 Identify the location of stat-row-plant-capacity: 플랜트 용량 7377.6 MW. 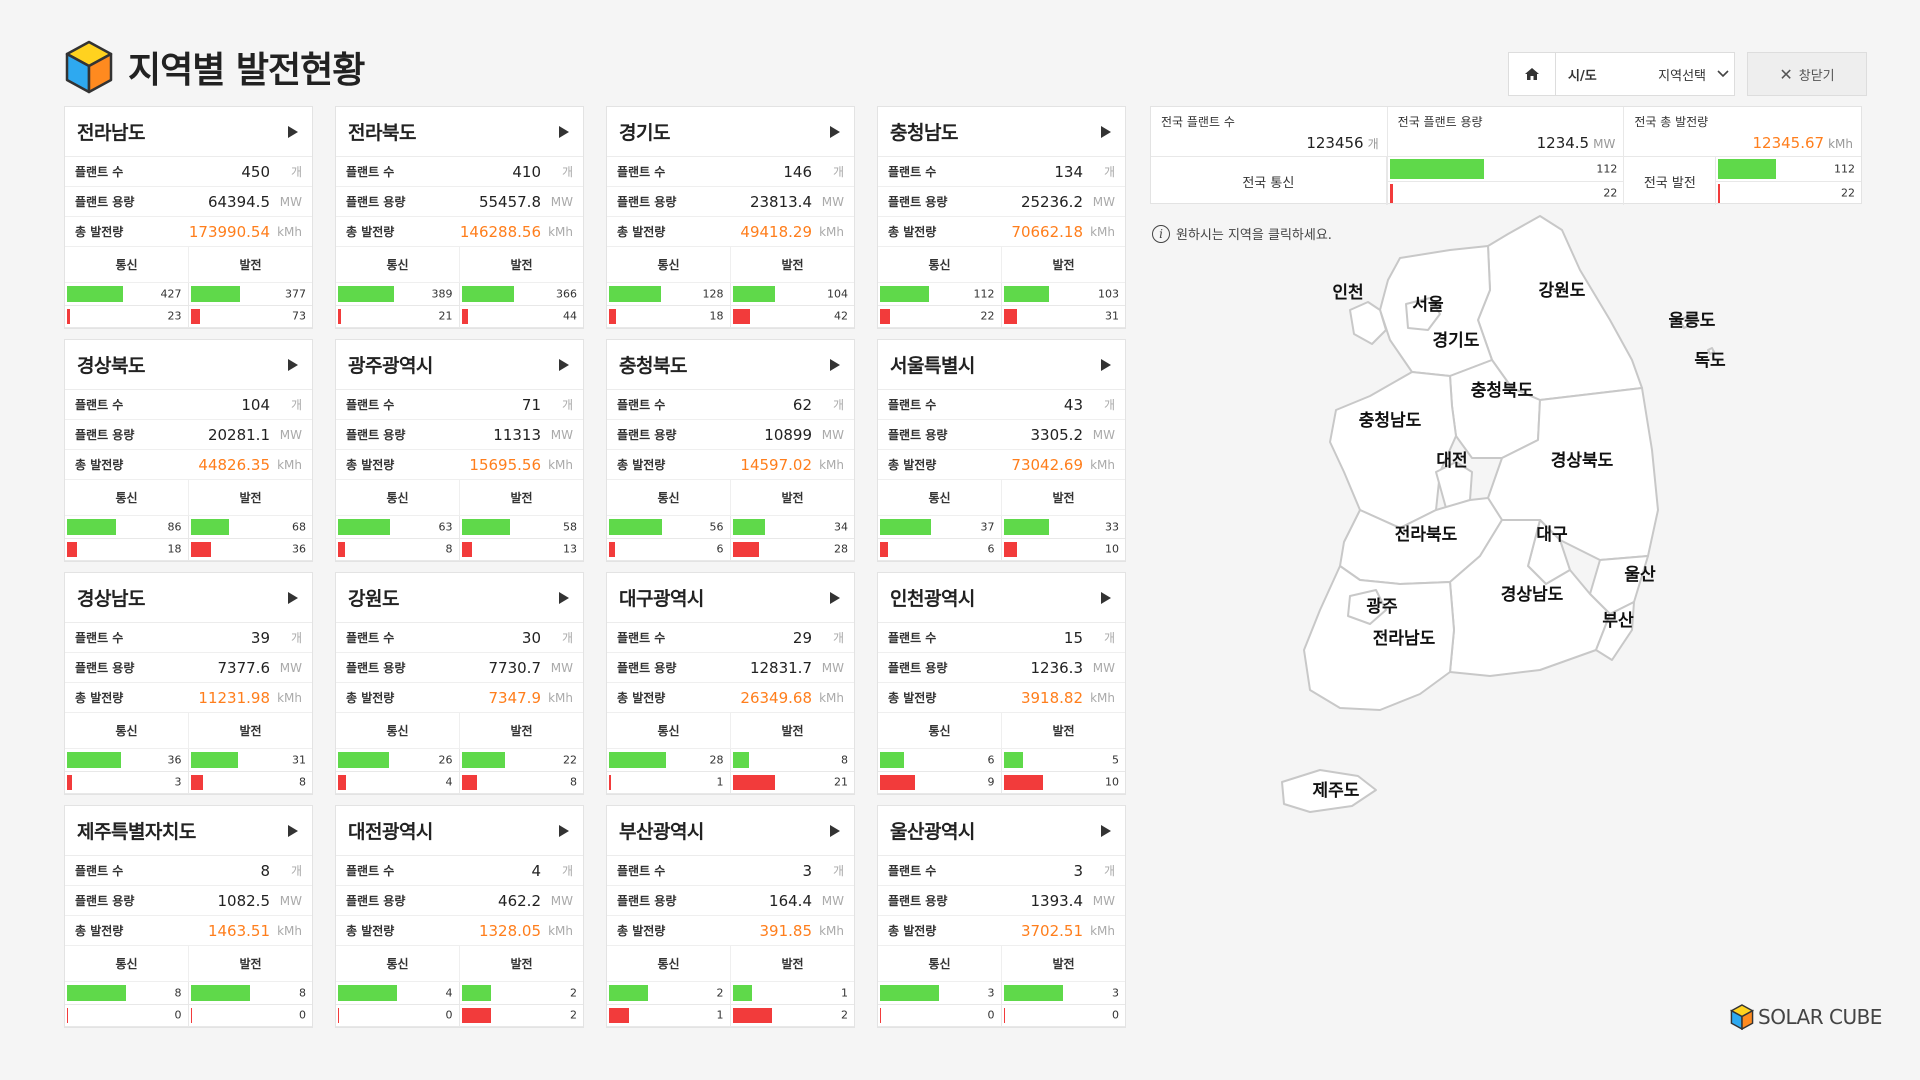
(188, 668).